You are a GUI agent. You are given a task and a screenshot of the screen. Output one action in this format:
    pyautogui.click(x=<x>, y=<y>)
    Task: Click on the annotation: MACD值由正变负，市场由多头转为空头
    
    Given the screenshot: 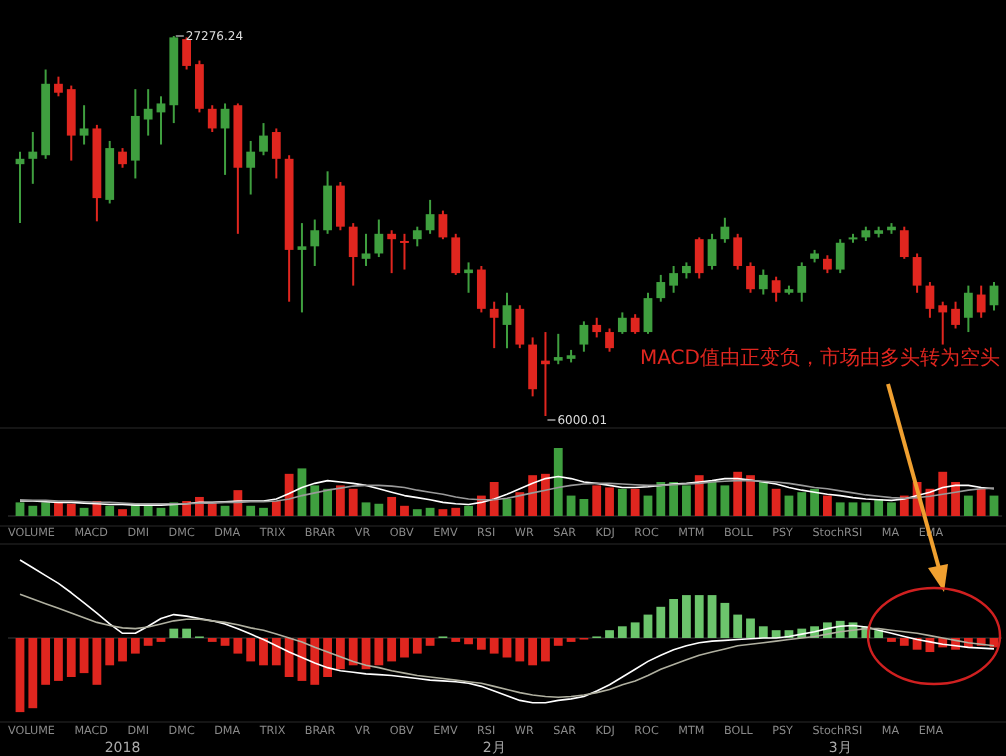 What is the action you would take?
    pyautogui.click(x=820, y=358)
    